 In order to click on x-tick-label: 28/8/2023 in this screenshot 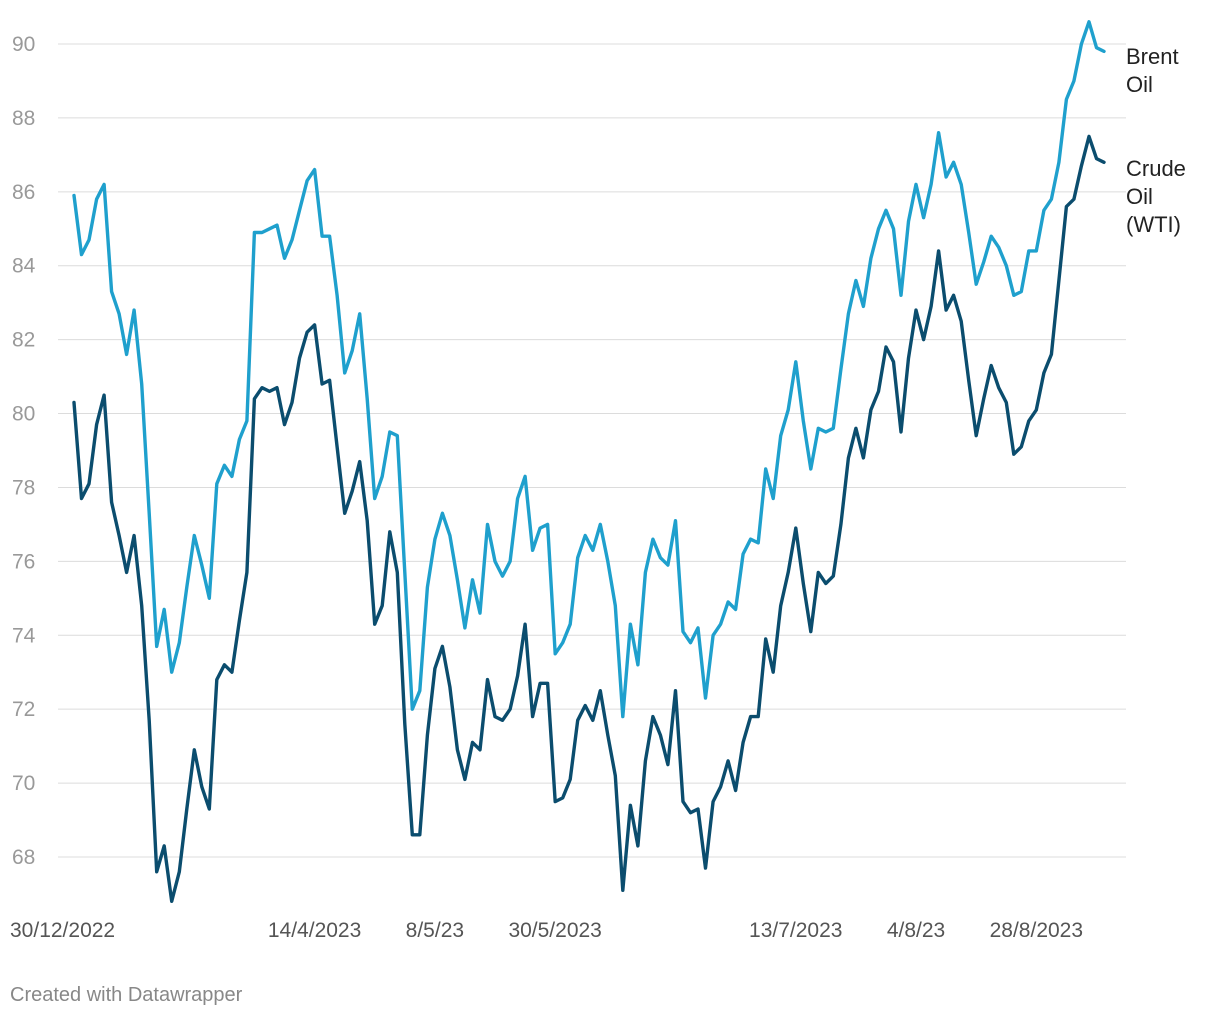, I will do `click(1036, 930)`.